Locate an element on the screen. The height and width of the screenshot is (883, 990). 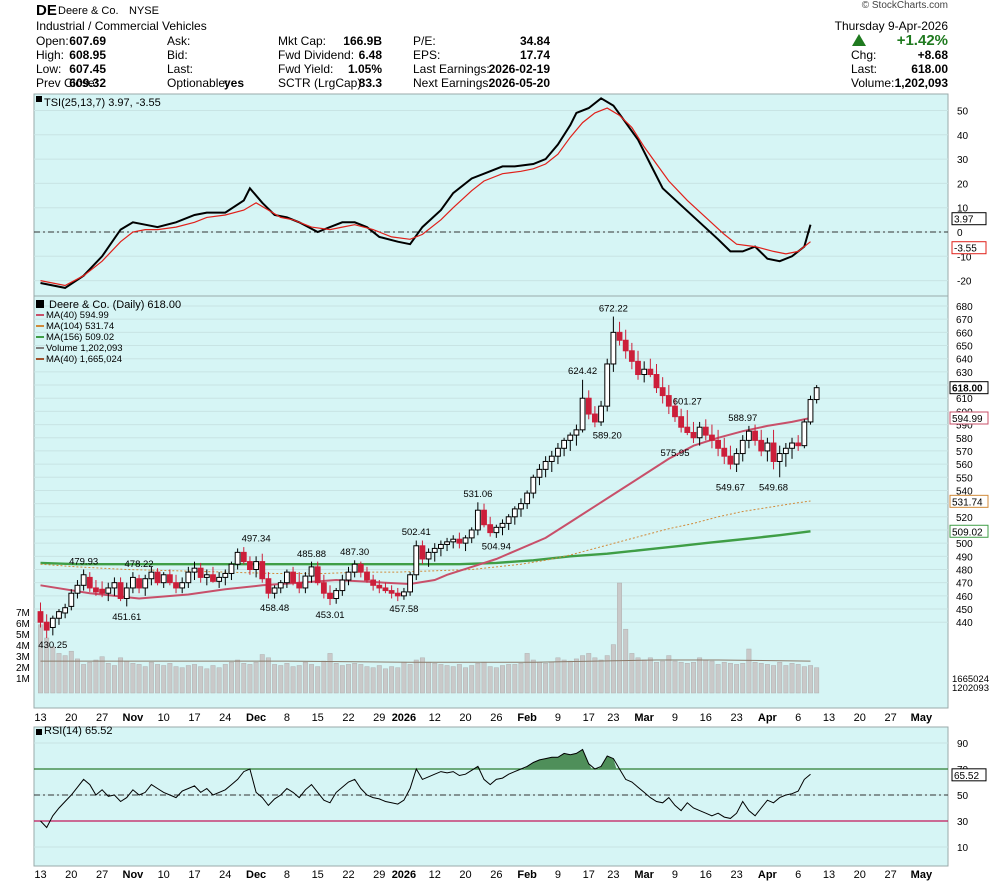
rsi-legend-swatch is located at coordinates (39, 732).